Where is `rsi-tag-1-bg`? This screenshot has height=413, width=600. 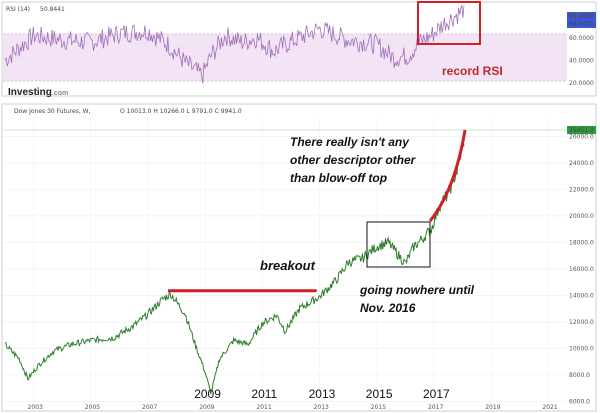
rsi-tag-1-bg is located at coordinates (581, 16).